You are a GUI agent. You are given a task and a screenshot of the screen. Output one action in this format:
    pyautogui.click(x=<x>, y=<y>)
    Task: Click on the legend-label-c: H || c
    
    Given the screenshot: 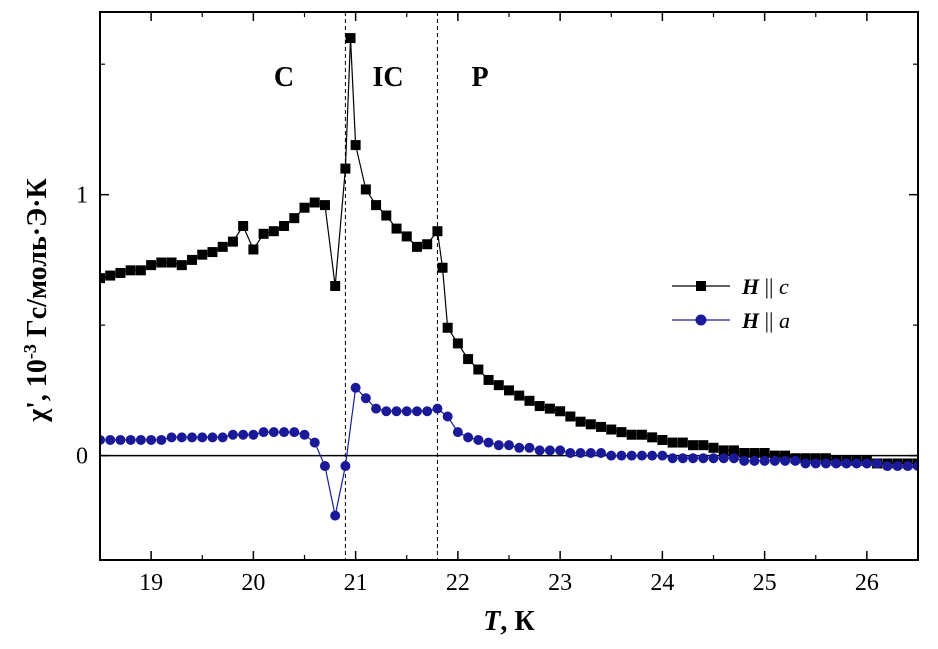 What is the action you would take?
    pyautogui.click(x=765, y=286)
    